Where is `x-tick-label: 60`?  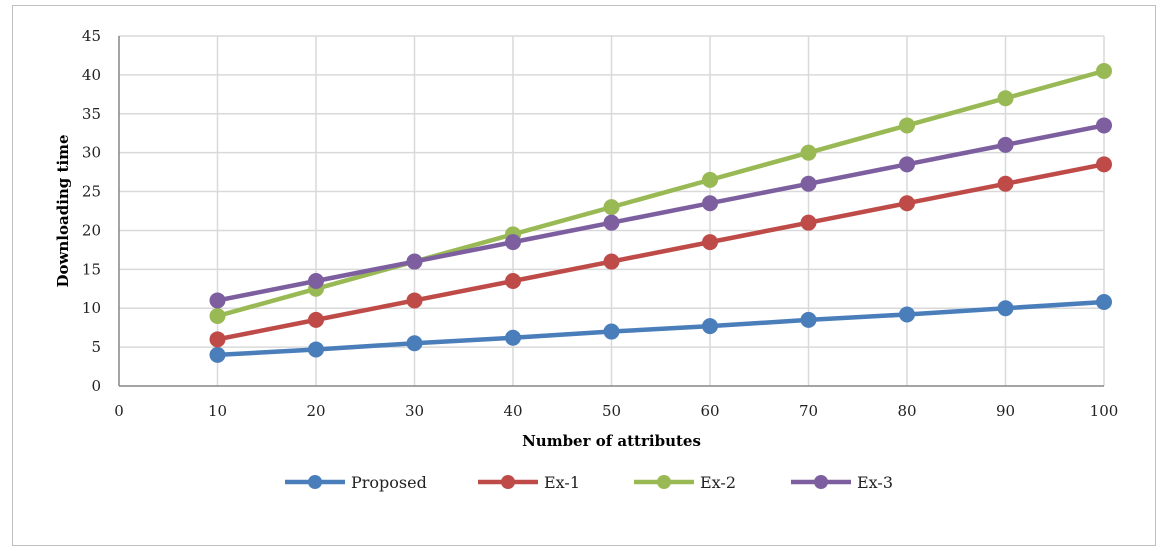
x-tick-label: 60 is located at coordinates (709, 411).